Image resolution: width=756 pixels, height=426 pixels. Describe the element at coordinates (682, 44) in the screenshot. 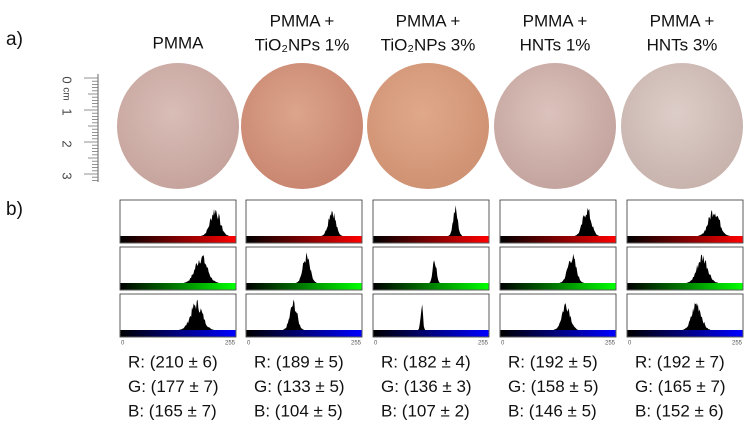

I see `column-header: HNTs 3%` at that location.